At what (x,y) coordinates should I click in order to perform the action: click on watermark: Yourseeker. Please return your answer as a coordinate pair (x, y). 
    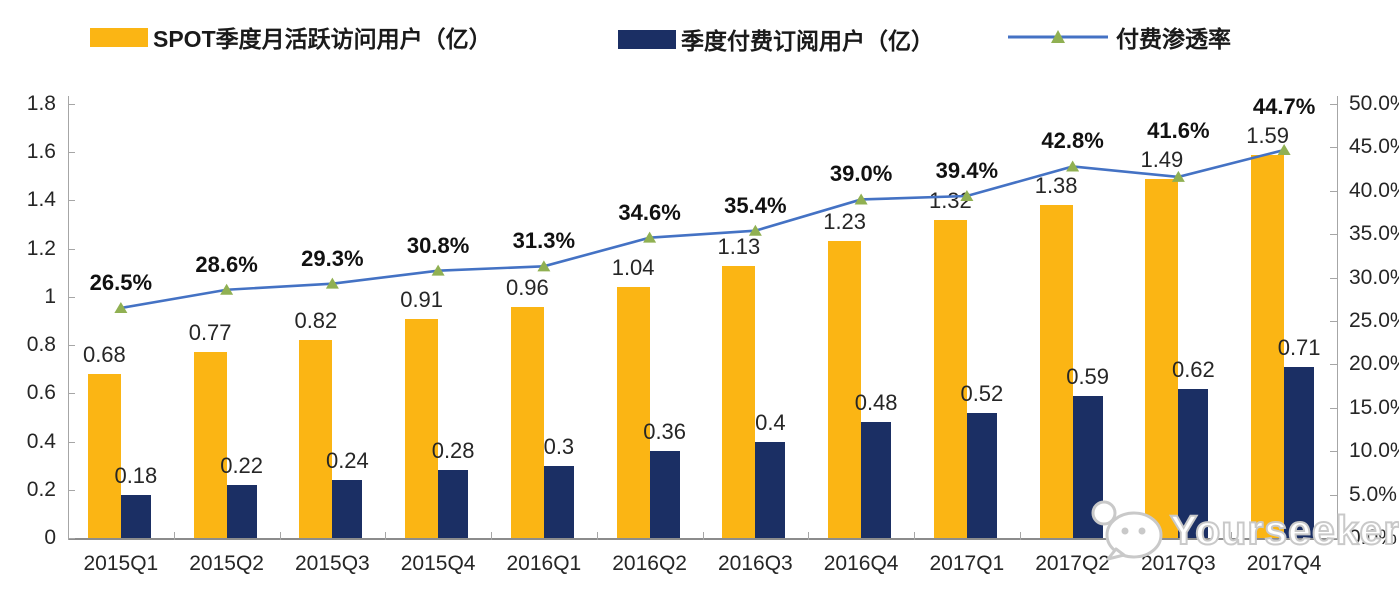
    Looking at the image, I should click on (1242, 530).